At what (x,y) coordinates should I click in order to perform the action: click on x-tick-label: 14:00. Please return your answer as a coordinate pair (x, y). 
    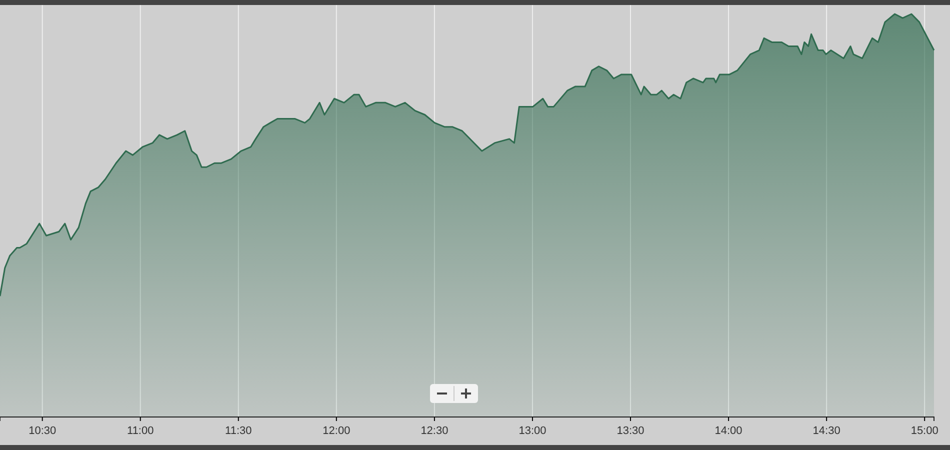
    Looking at the image, I should click on (728, 430).